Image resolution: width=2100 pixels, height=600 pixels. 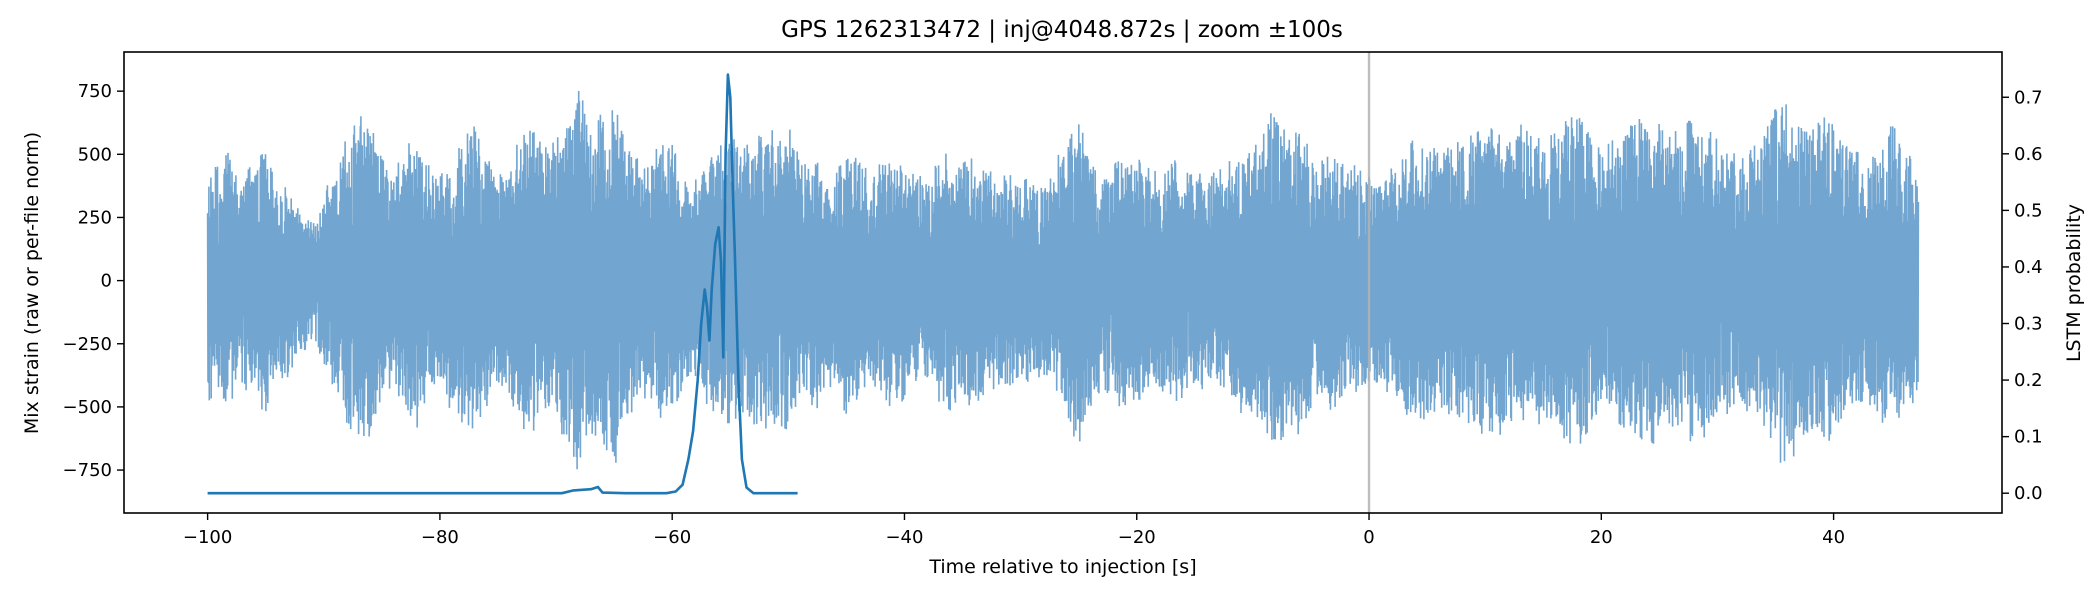 What do you see at coordinates (32, 283) in the screenshot?
I see `left-y-axis-title: Mix strain (raw or per-file norm)` at bounding box center [32, 283].